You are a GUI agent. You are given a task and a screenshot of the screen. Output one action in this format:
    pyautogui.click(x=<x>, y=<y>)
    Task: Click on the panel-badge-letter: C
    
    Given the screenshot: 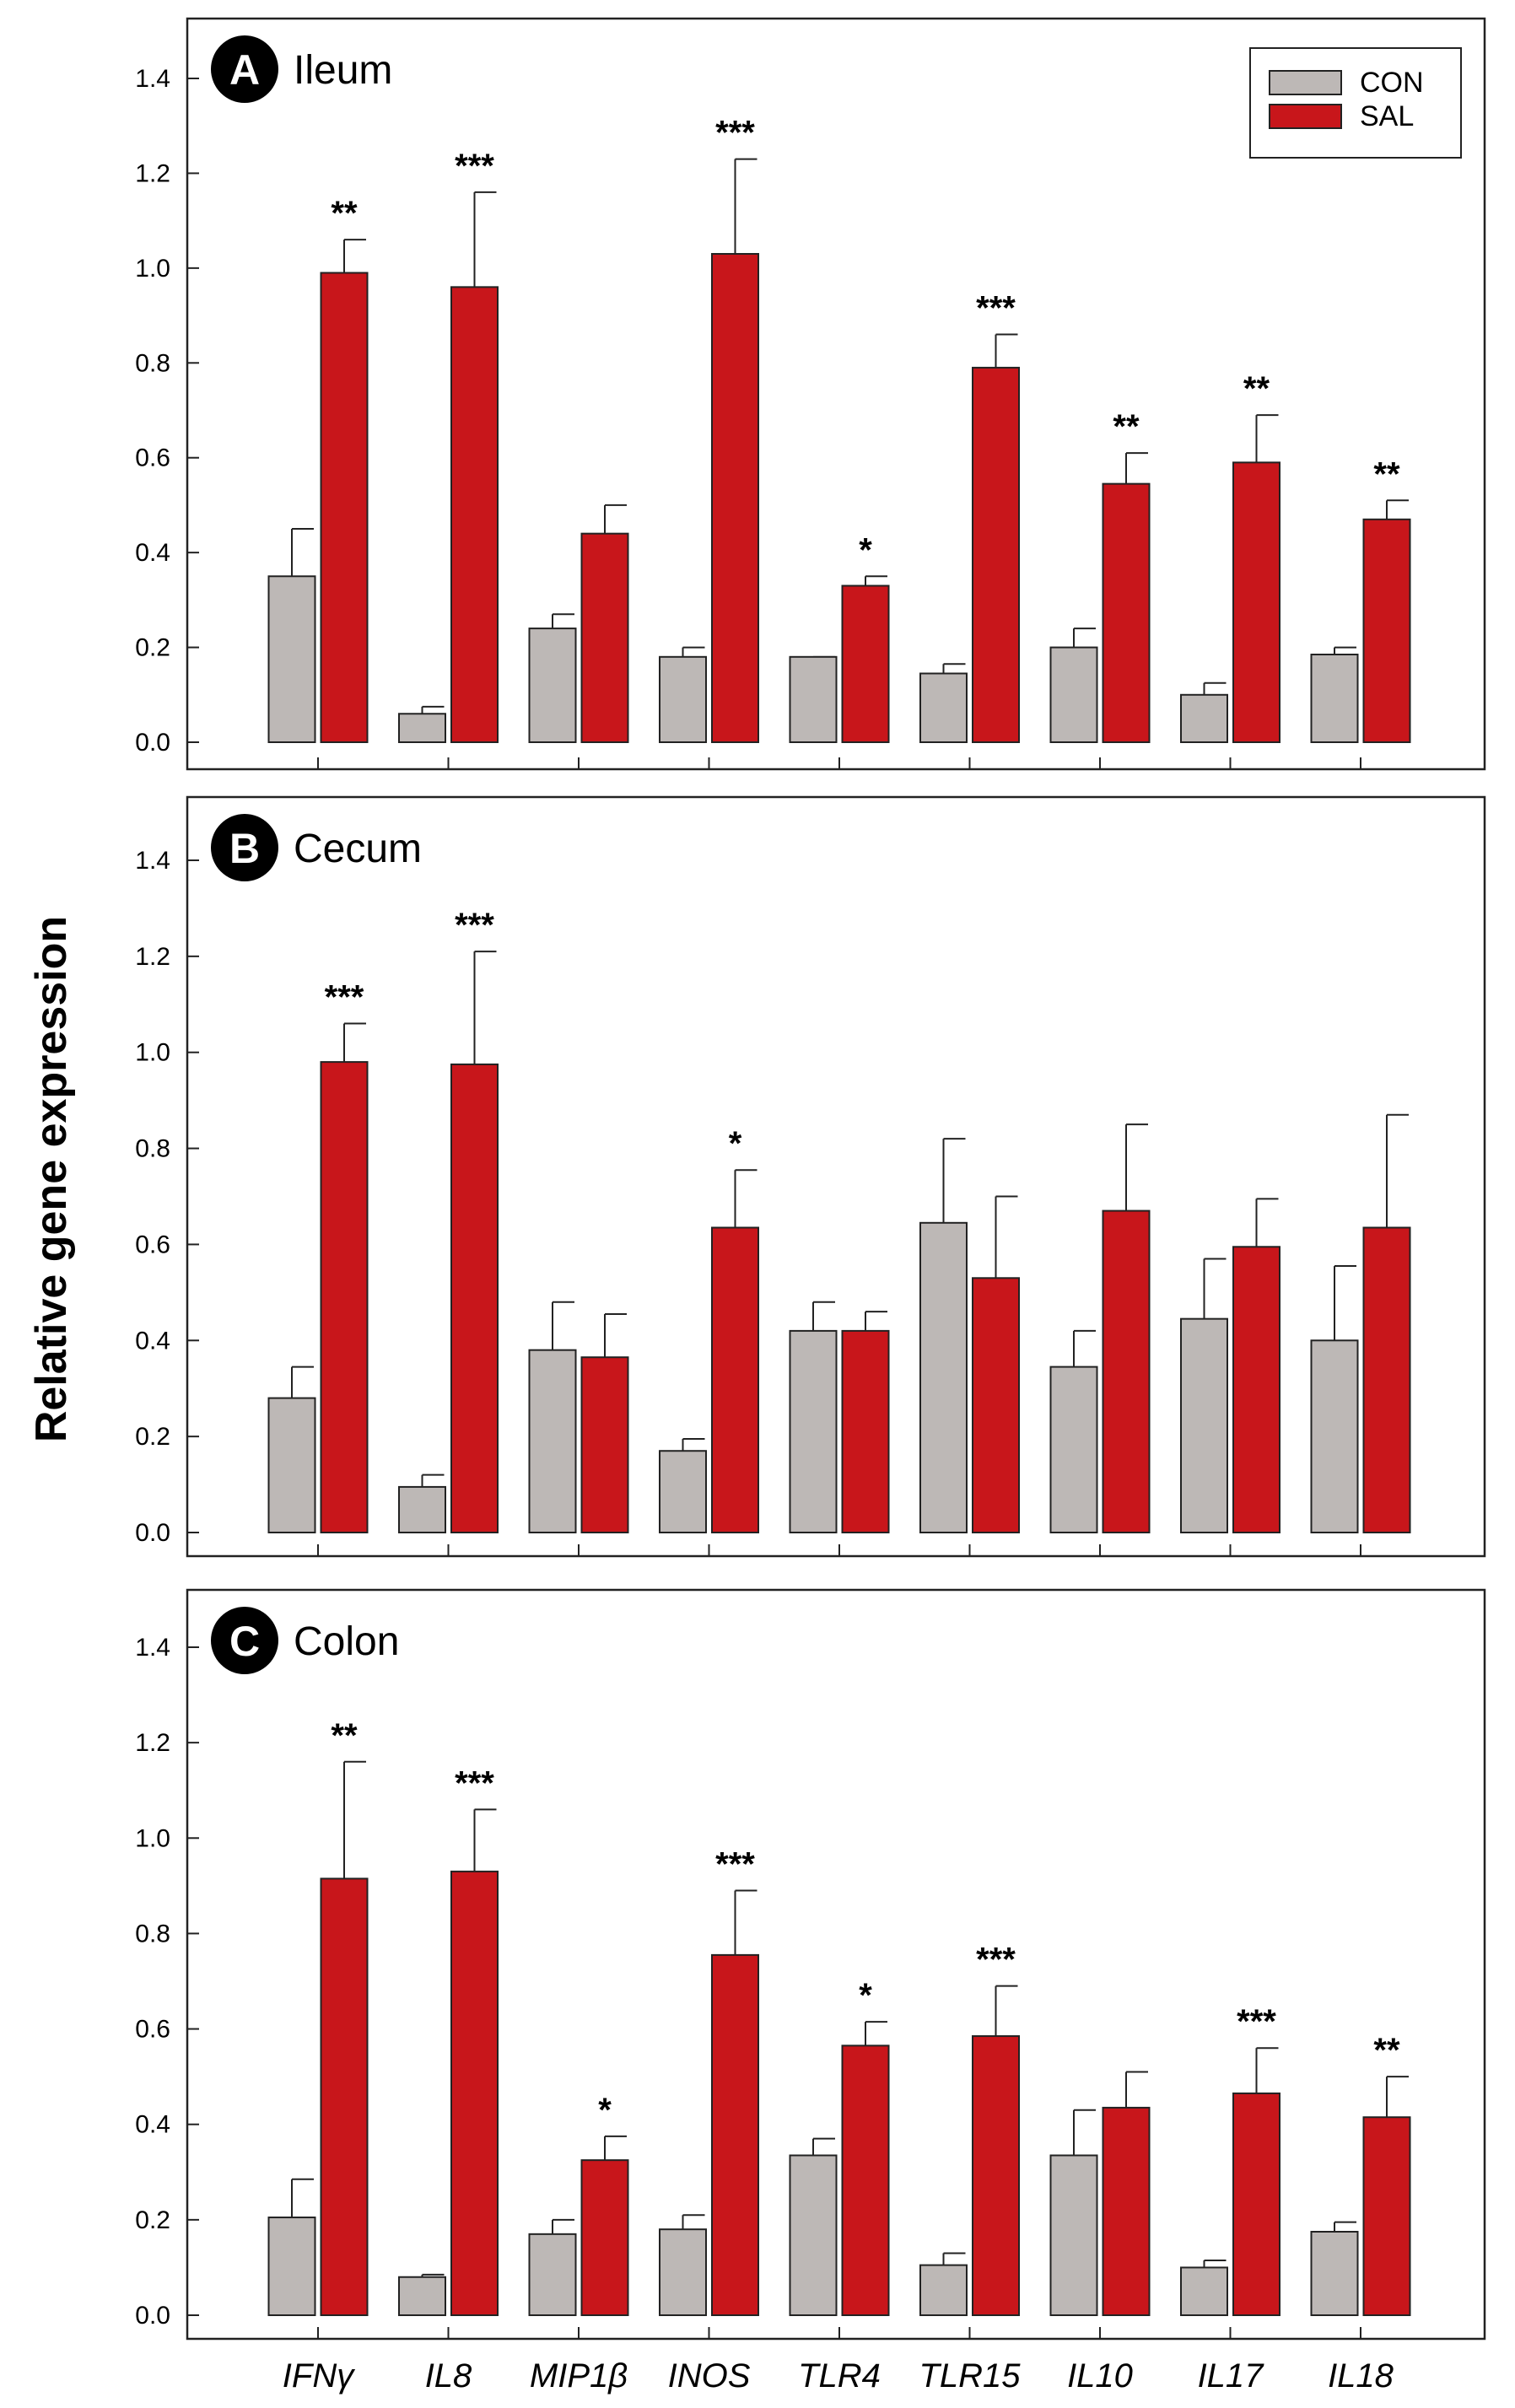 What is the action you would take?
    pyautogui.click(x=245, y=1641)
    